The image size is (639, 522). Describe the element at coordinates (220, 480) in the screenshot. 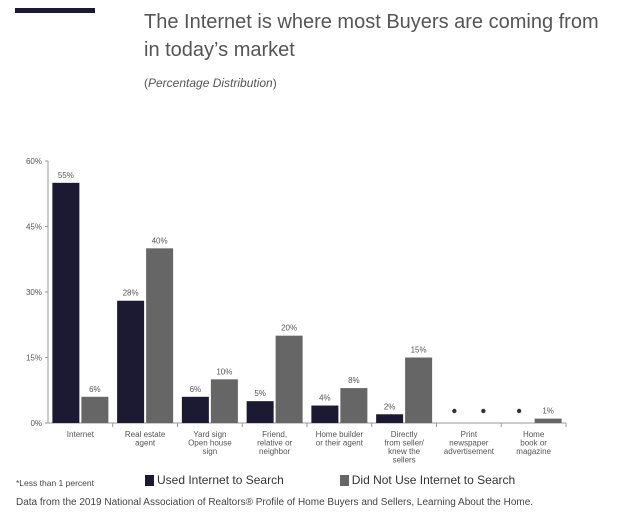

I see `legend-label-used: Used Internet to Search` at that location.